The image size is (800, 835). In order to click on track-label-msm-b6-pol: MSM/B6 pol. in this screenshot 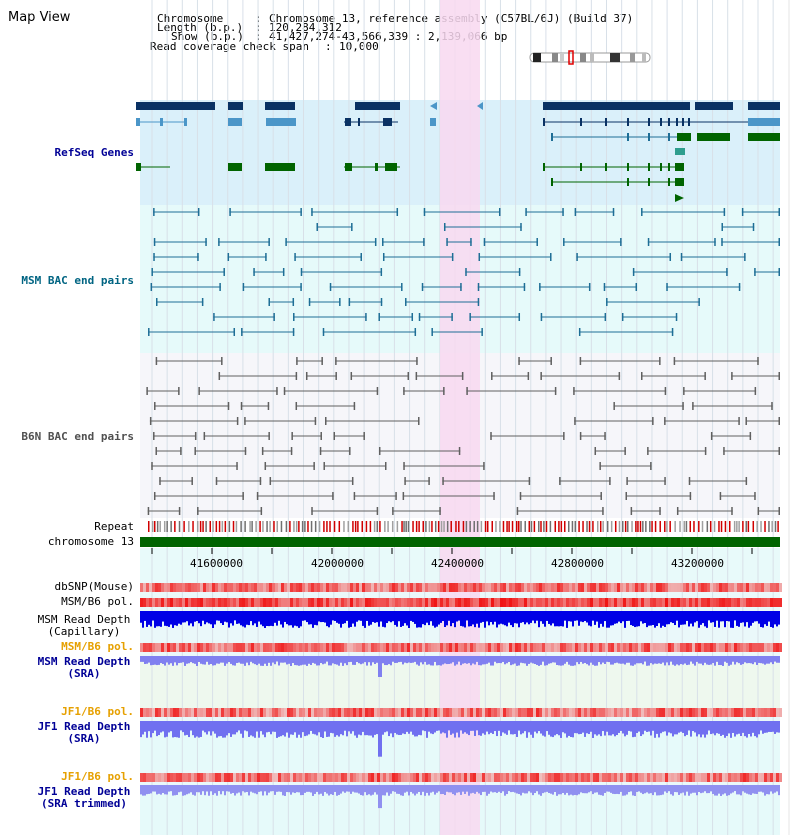, I will do `click(97, 601)`.